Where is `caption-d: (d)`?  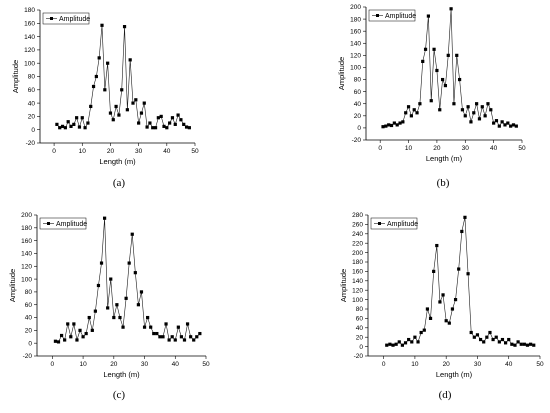
caption-d: (d) is located at coordinates (445, 395).